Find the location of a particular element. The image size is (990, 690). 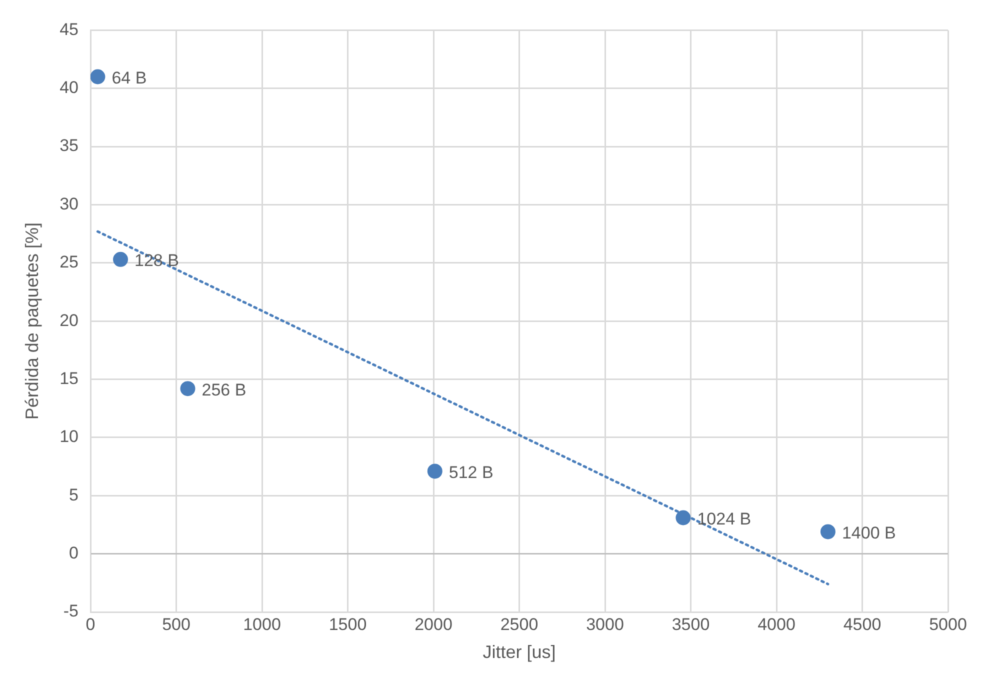

y-tick-label: 40 is located at coordinates (69, 88).